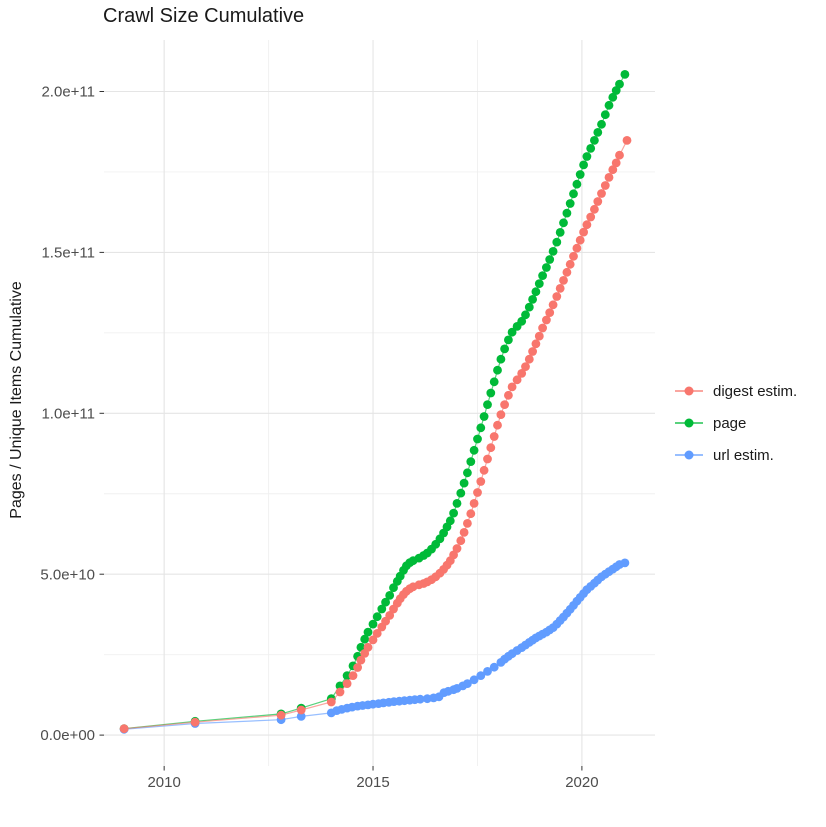  What do you see at coordinates (68, 92) in the screenshot?
I see `y-tick-label: 2.0e+11` at bounding box center [68, 92].